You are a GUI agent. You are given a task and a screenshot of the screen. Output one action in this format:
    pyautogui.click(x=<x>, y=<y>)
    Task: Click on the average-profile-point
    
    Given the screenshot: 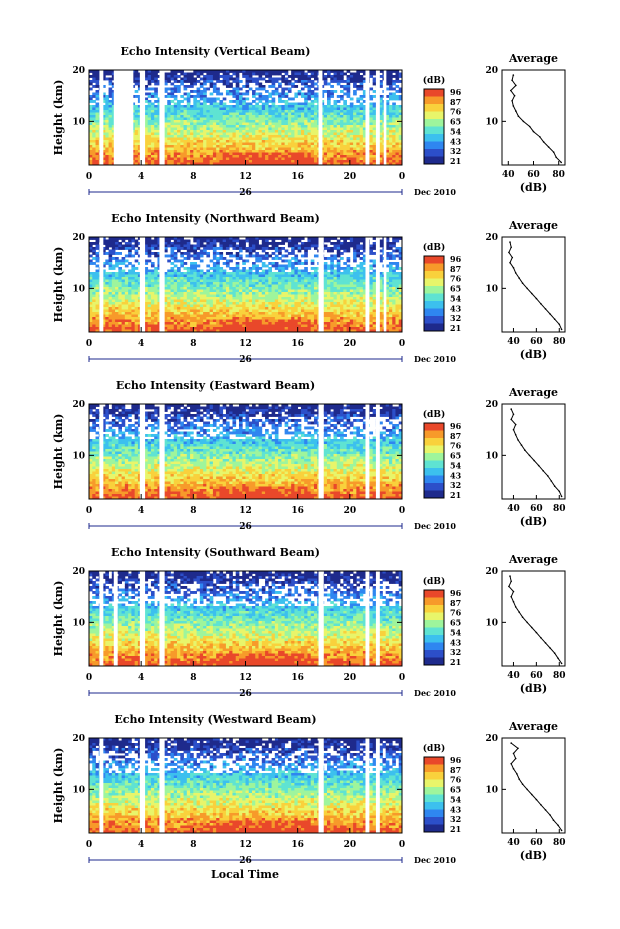 What is the action you would take?
    pyautogui.click(x=518, y=116)
    